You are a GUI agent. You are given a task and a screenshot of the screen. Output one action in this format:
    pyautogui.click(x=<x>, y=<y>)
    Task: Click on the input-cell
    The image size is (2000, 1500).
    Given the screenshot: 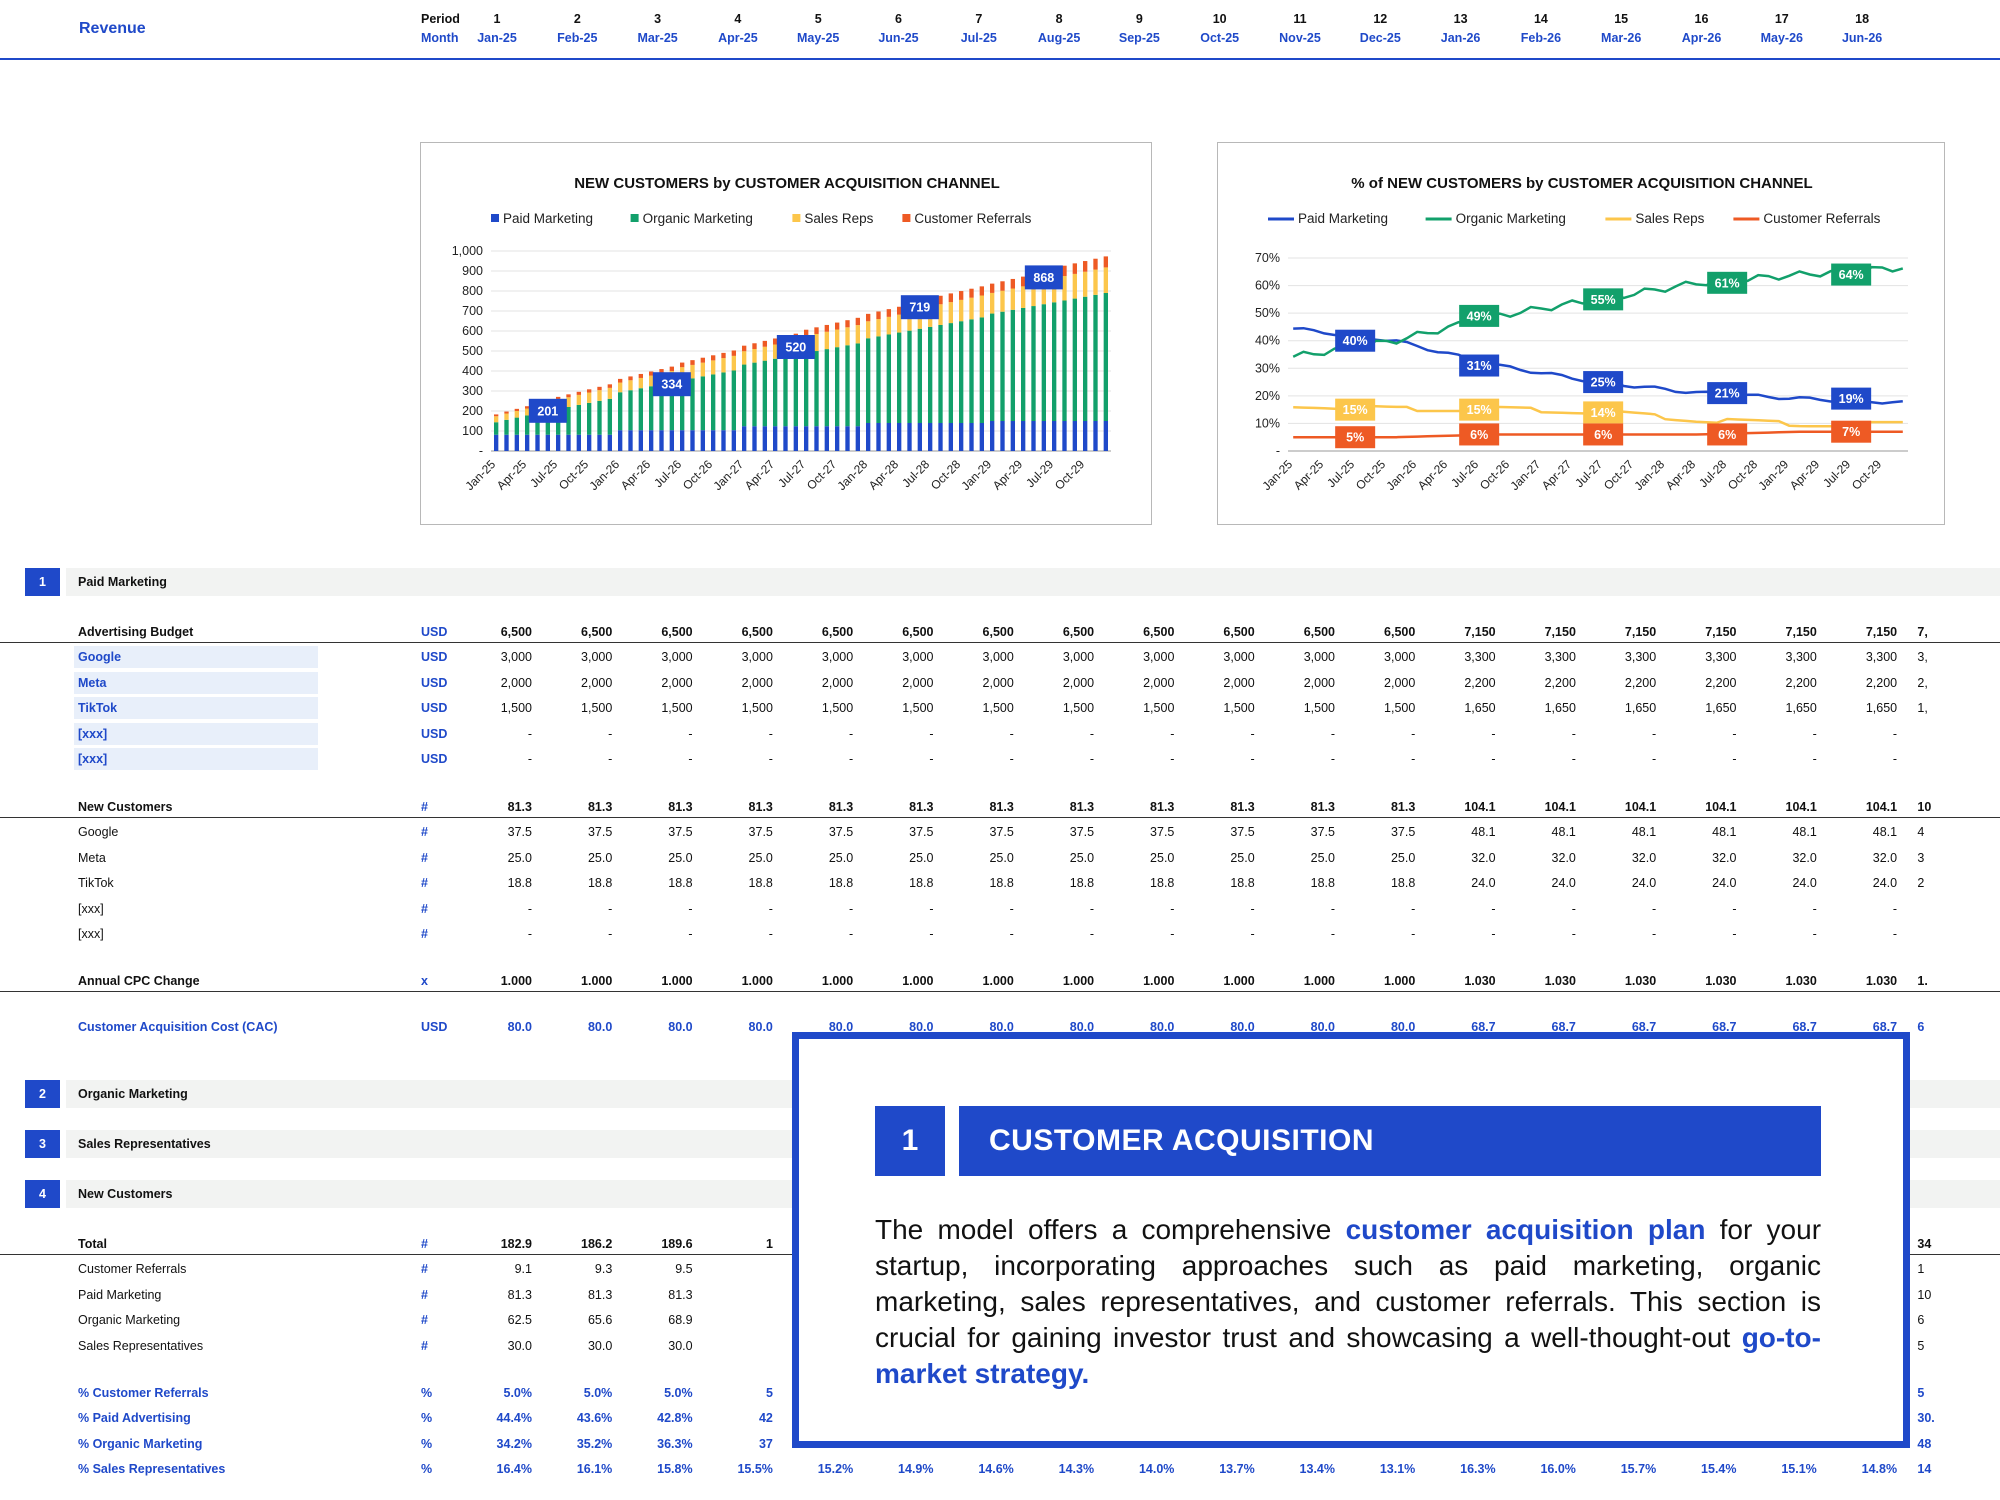 What is the action you would take?
    pyautogui.click(x=196, y=657)
    